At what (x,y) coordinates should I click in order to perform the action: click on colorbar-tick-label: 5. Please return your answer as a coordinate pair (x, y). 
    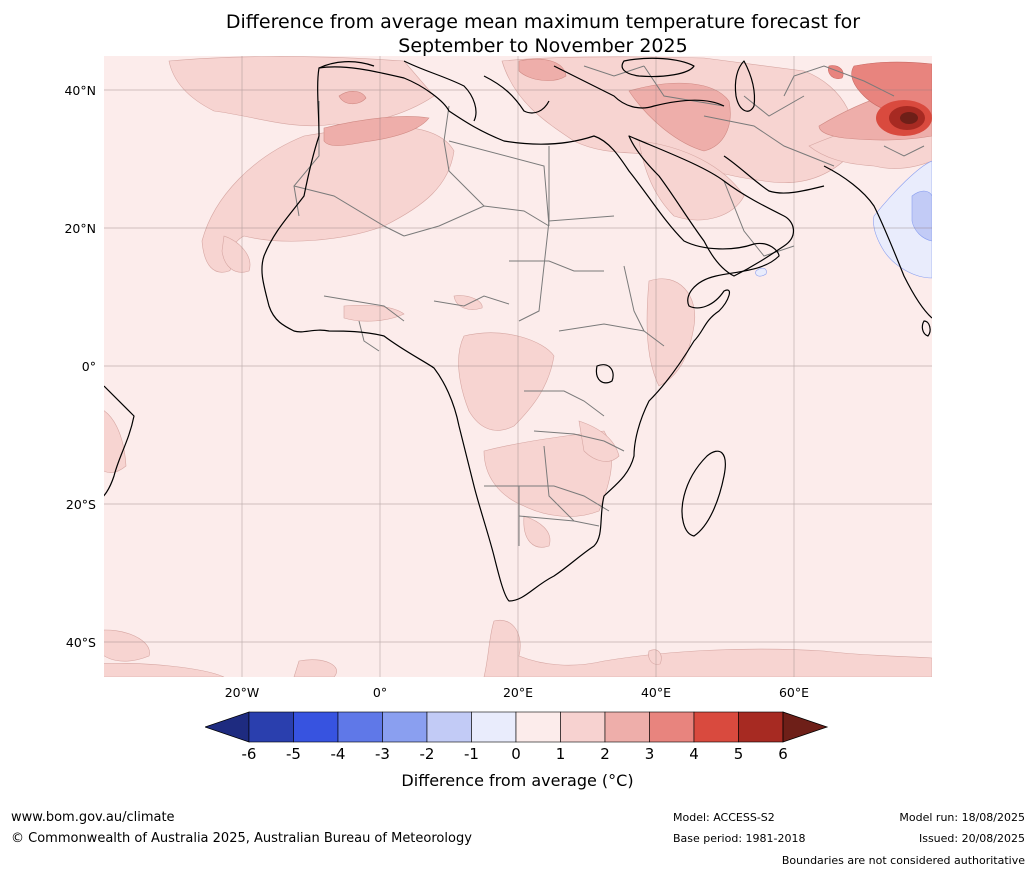
    Looking at the image, I should click on (738, 754).